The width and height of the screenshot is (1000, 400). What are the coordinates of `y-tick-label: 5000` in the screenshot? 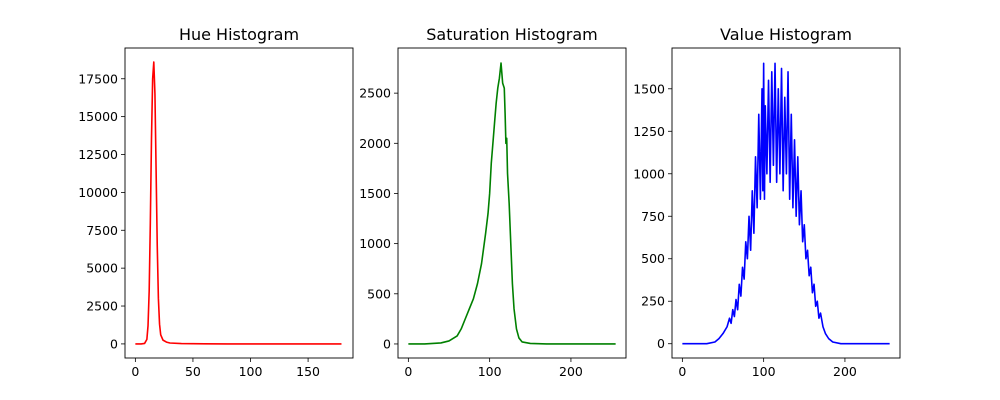 It's located at (102, 268).